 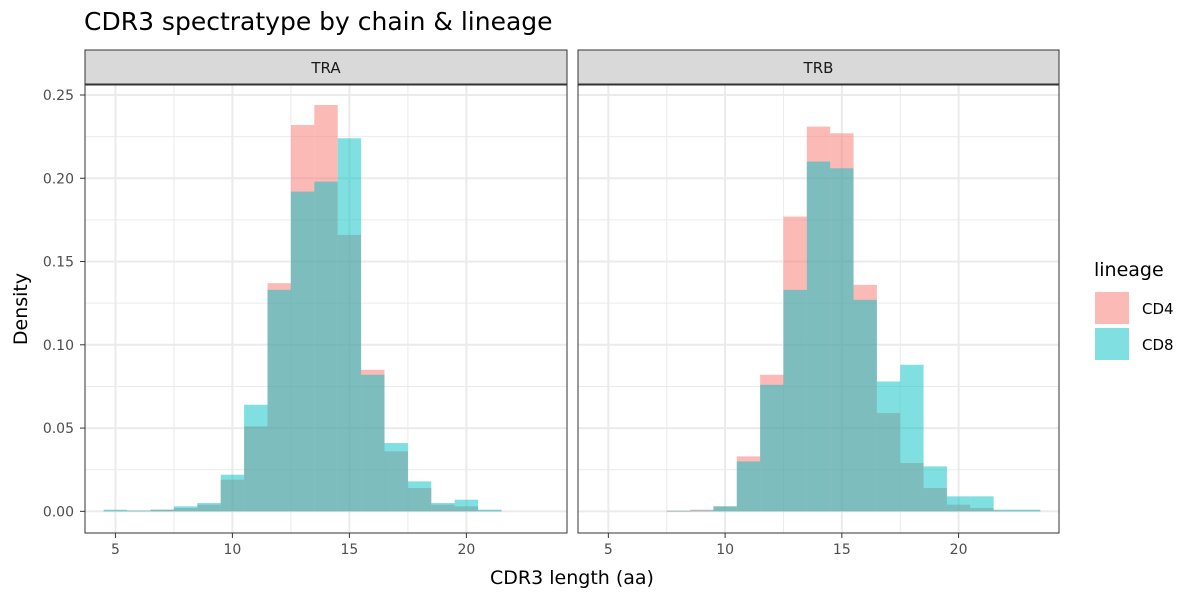 What do you see at coordinates (1112, 308) in the screenshot?
I see `legend-key-cd4` at bounding box center [1112, 308].